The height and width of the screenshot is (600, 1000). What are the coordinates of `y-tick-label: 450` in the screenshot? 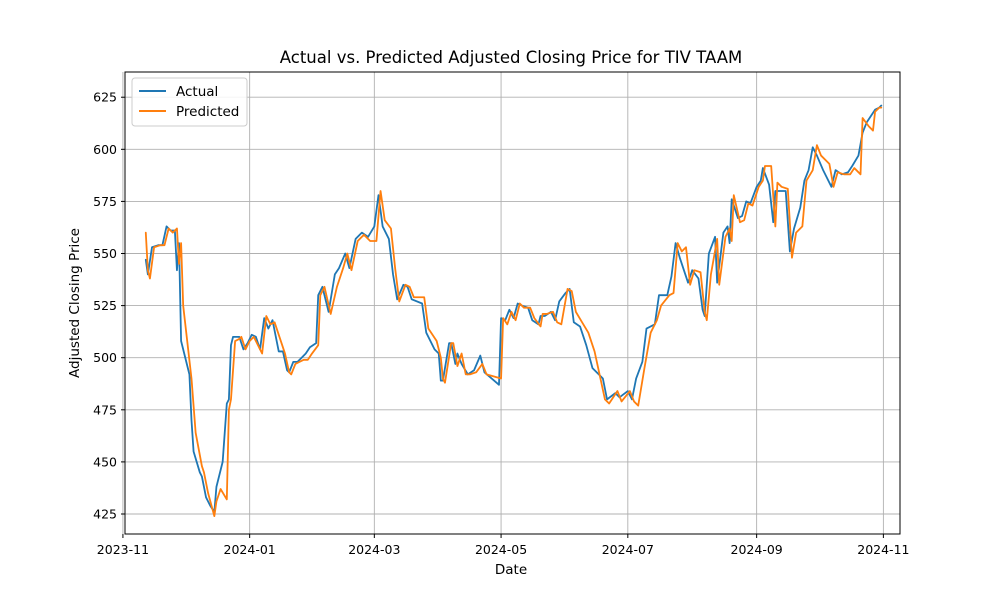 It's located at (105, 461).